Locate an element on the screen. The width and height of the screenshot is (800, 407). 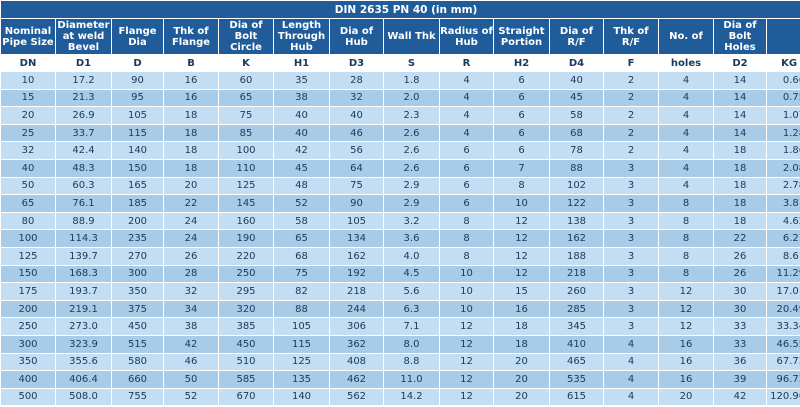
table-cell: 219.1 is located at coordinates (83, 309).